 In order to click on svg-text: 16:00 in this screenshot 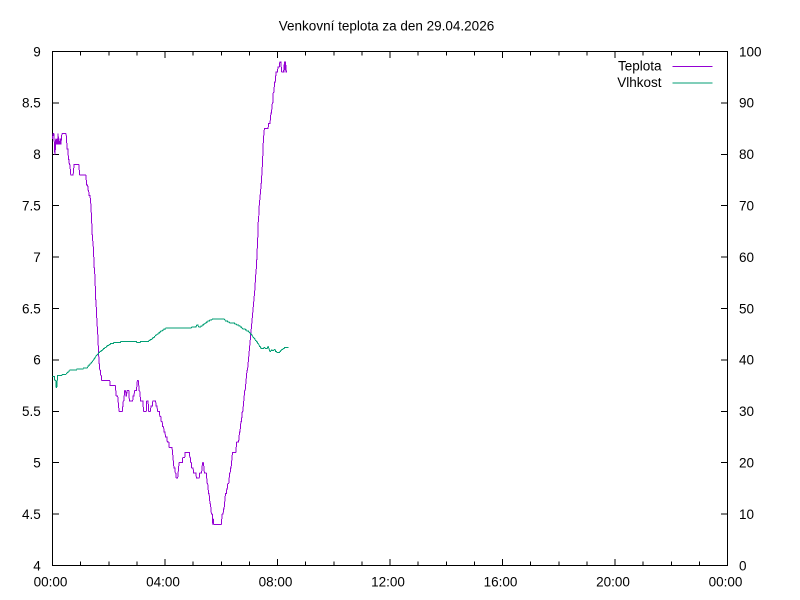, I will do `click(501, 581)`.